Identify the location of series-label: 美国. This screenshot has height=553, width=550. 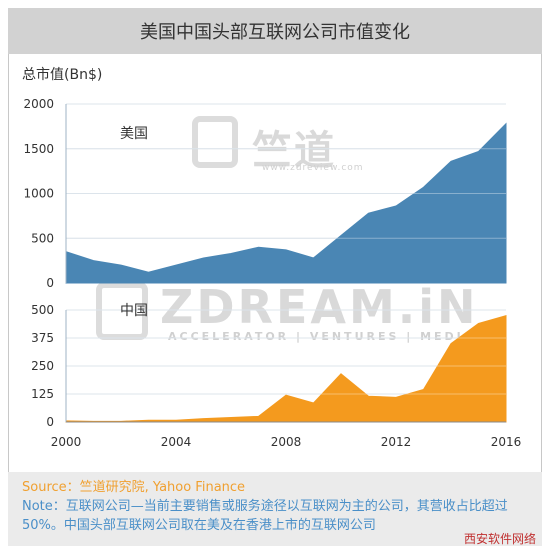
(134, 134).